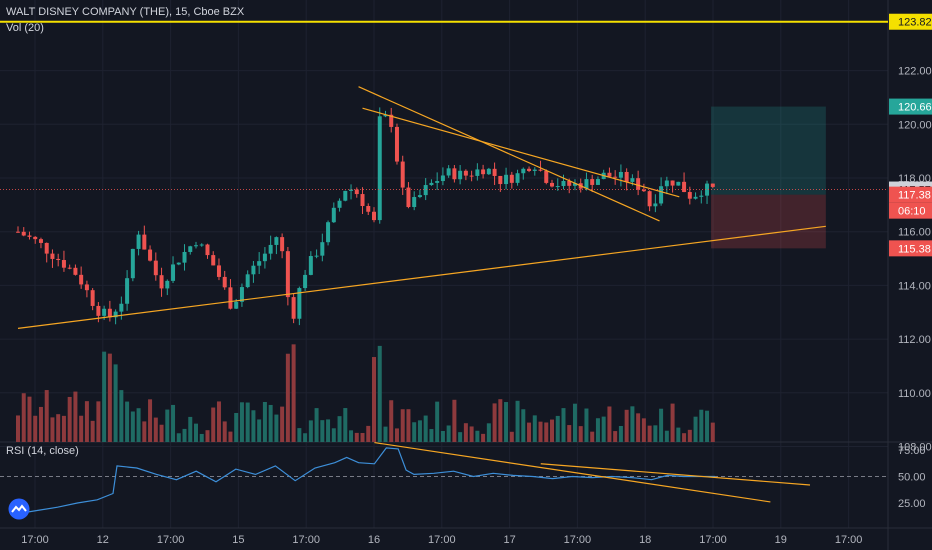  Describe the element at coordinates (42, 451) in the screenshot. I see `rsi-legend: RSI (14, close)` at that location.